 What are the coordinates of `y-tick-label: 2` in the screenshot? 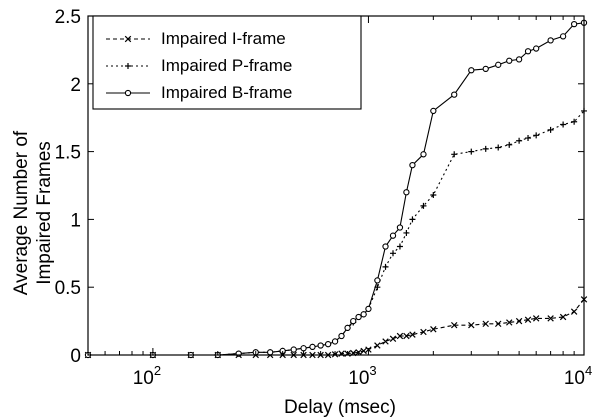 It's located at (75, 85).